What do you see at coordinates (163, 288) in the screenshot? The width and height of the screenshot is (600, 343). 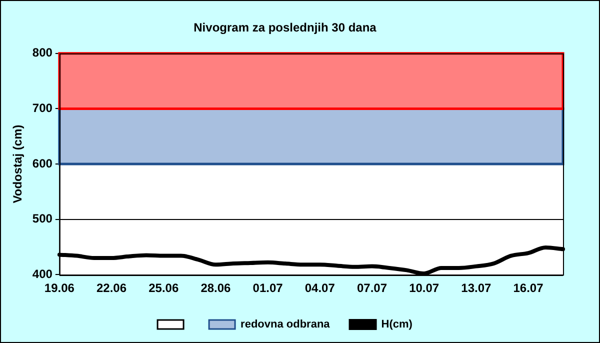 I see `x-tick-label: 25.06` at bounding box center [163, 288].